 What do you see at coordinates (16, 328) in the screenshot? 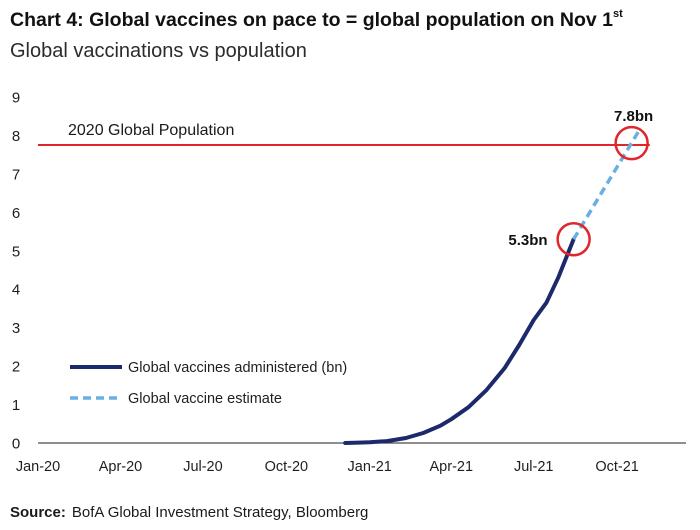
I see `y-tick-label-3: 3` at bounding box center [16, 328].